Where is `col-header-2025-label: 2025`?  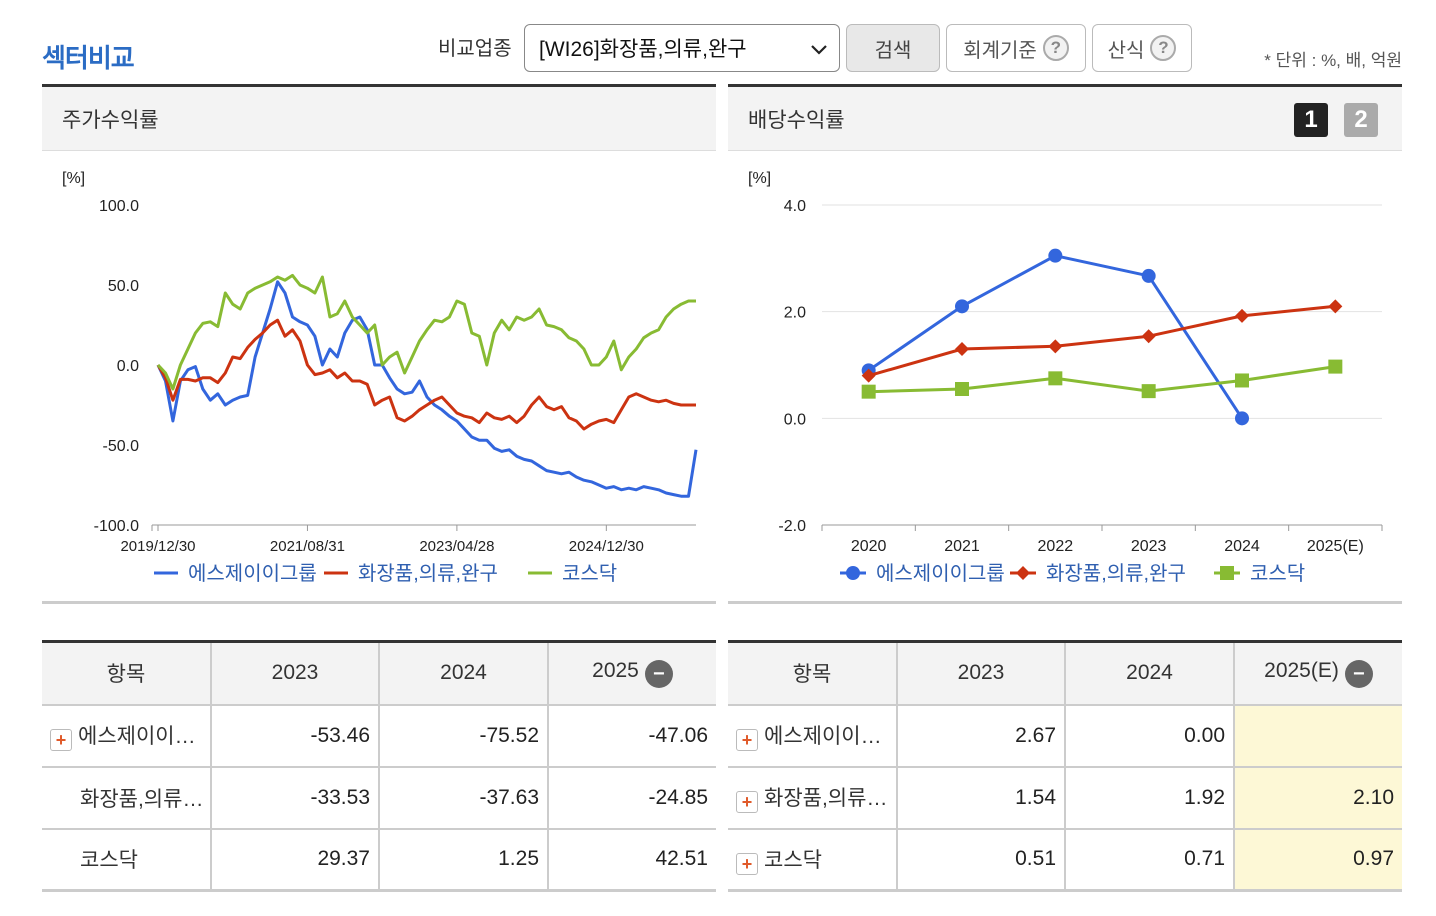 col-header-2025-label: 2025 is located at coordinates (615, 670).